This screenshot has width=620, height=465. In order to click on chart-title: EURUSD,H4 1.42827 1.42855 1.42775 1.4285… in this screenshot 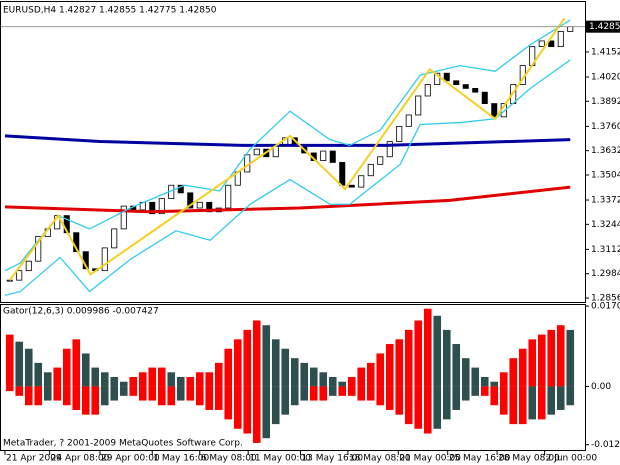, I will do `click(110, 11)`.